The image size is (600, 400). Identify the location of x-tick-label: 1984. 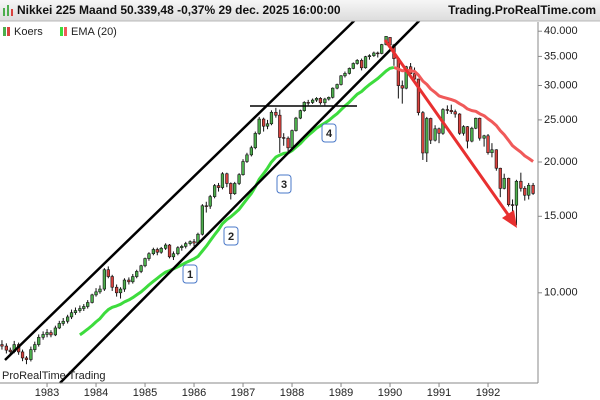
(96, 393).